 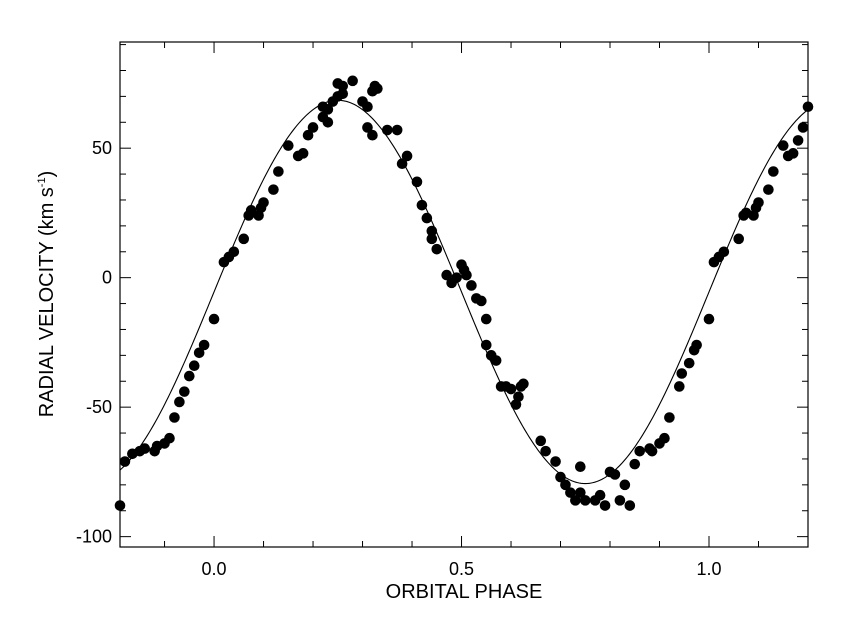 I want to click on y-tick-label: 0, so click(x=107, y=278).